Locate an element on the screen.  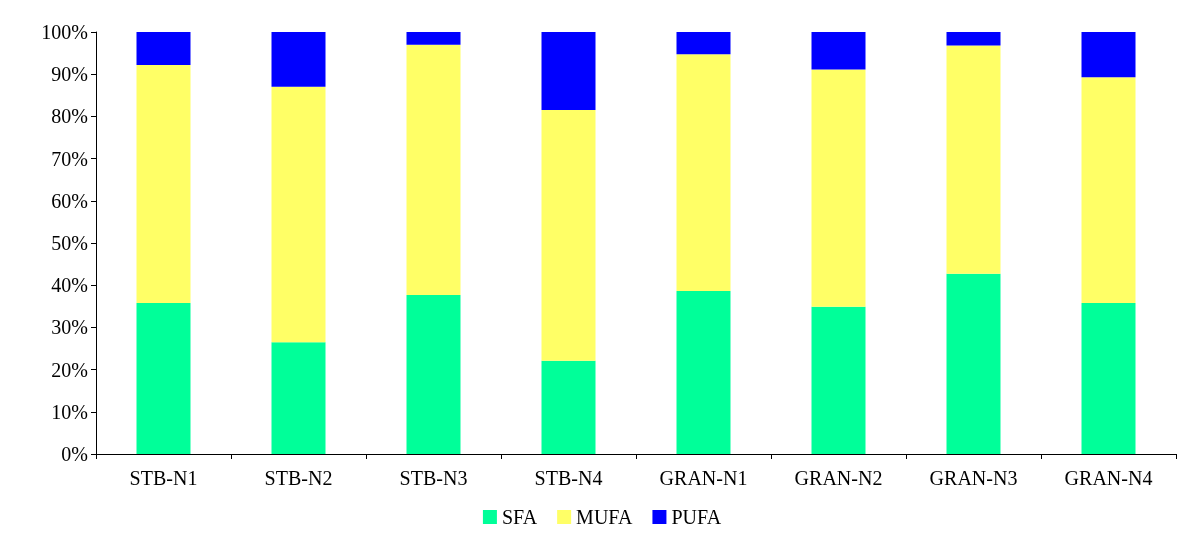
legend-label: SFA is located at coordinates (519, 517).